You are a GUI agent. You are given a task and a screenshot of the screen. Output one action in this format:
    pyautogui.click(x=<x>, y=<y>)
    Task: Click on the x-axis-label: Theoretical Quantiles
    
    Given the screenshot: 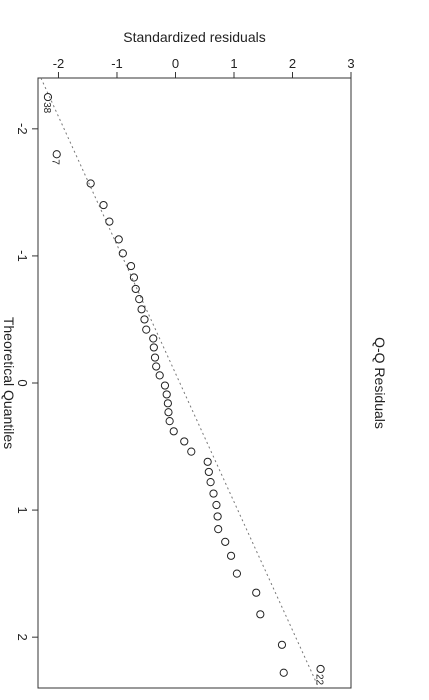 What is the action you would take?
    pyautogui.click(x=9, y=383)
    